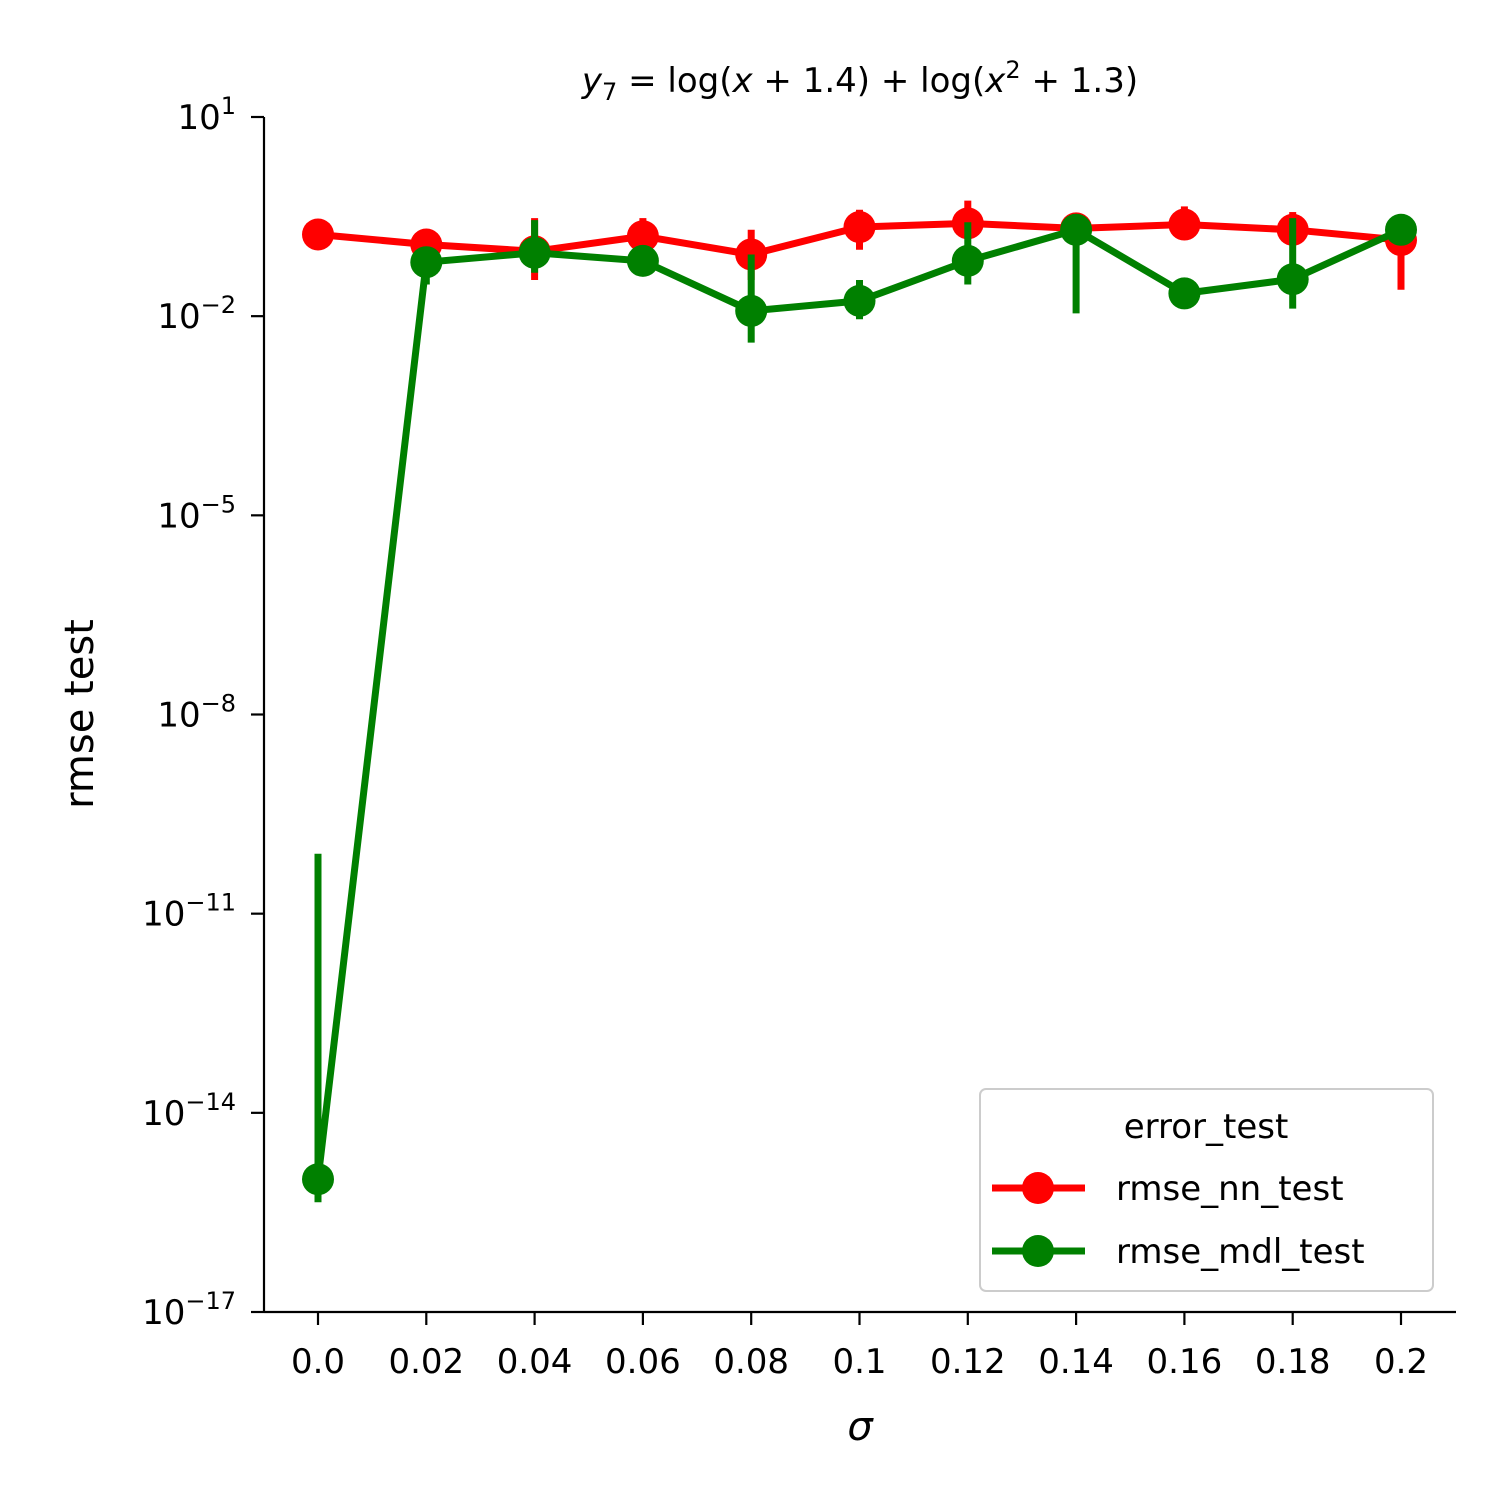 This screenshot has width=1500, height=1500. I want to click on y-tick-label: 10⁻², so click(196, 314).